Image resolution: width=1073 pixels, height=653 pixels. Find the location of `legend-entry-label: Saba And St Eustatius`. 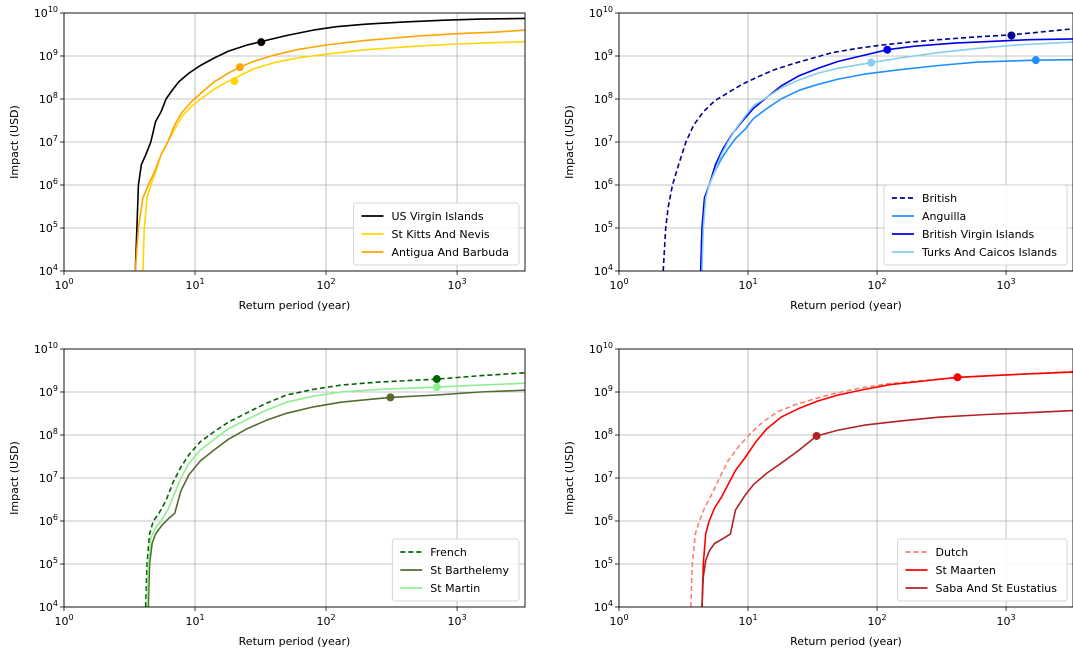

legend-entry-label: Saba And St Eustatius is located at coordinates (997, 588).